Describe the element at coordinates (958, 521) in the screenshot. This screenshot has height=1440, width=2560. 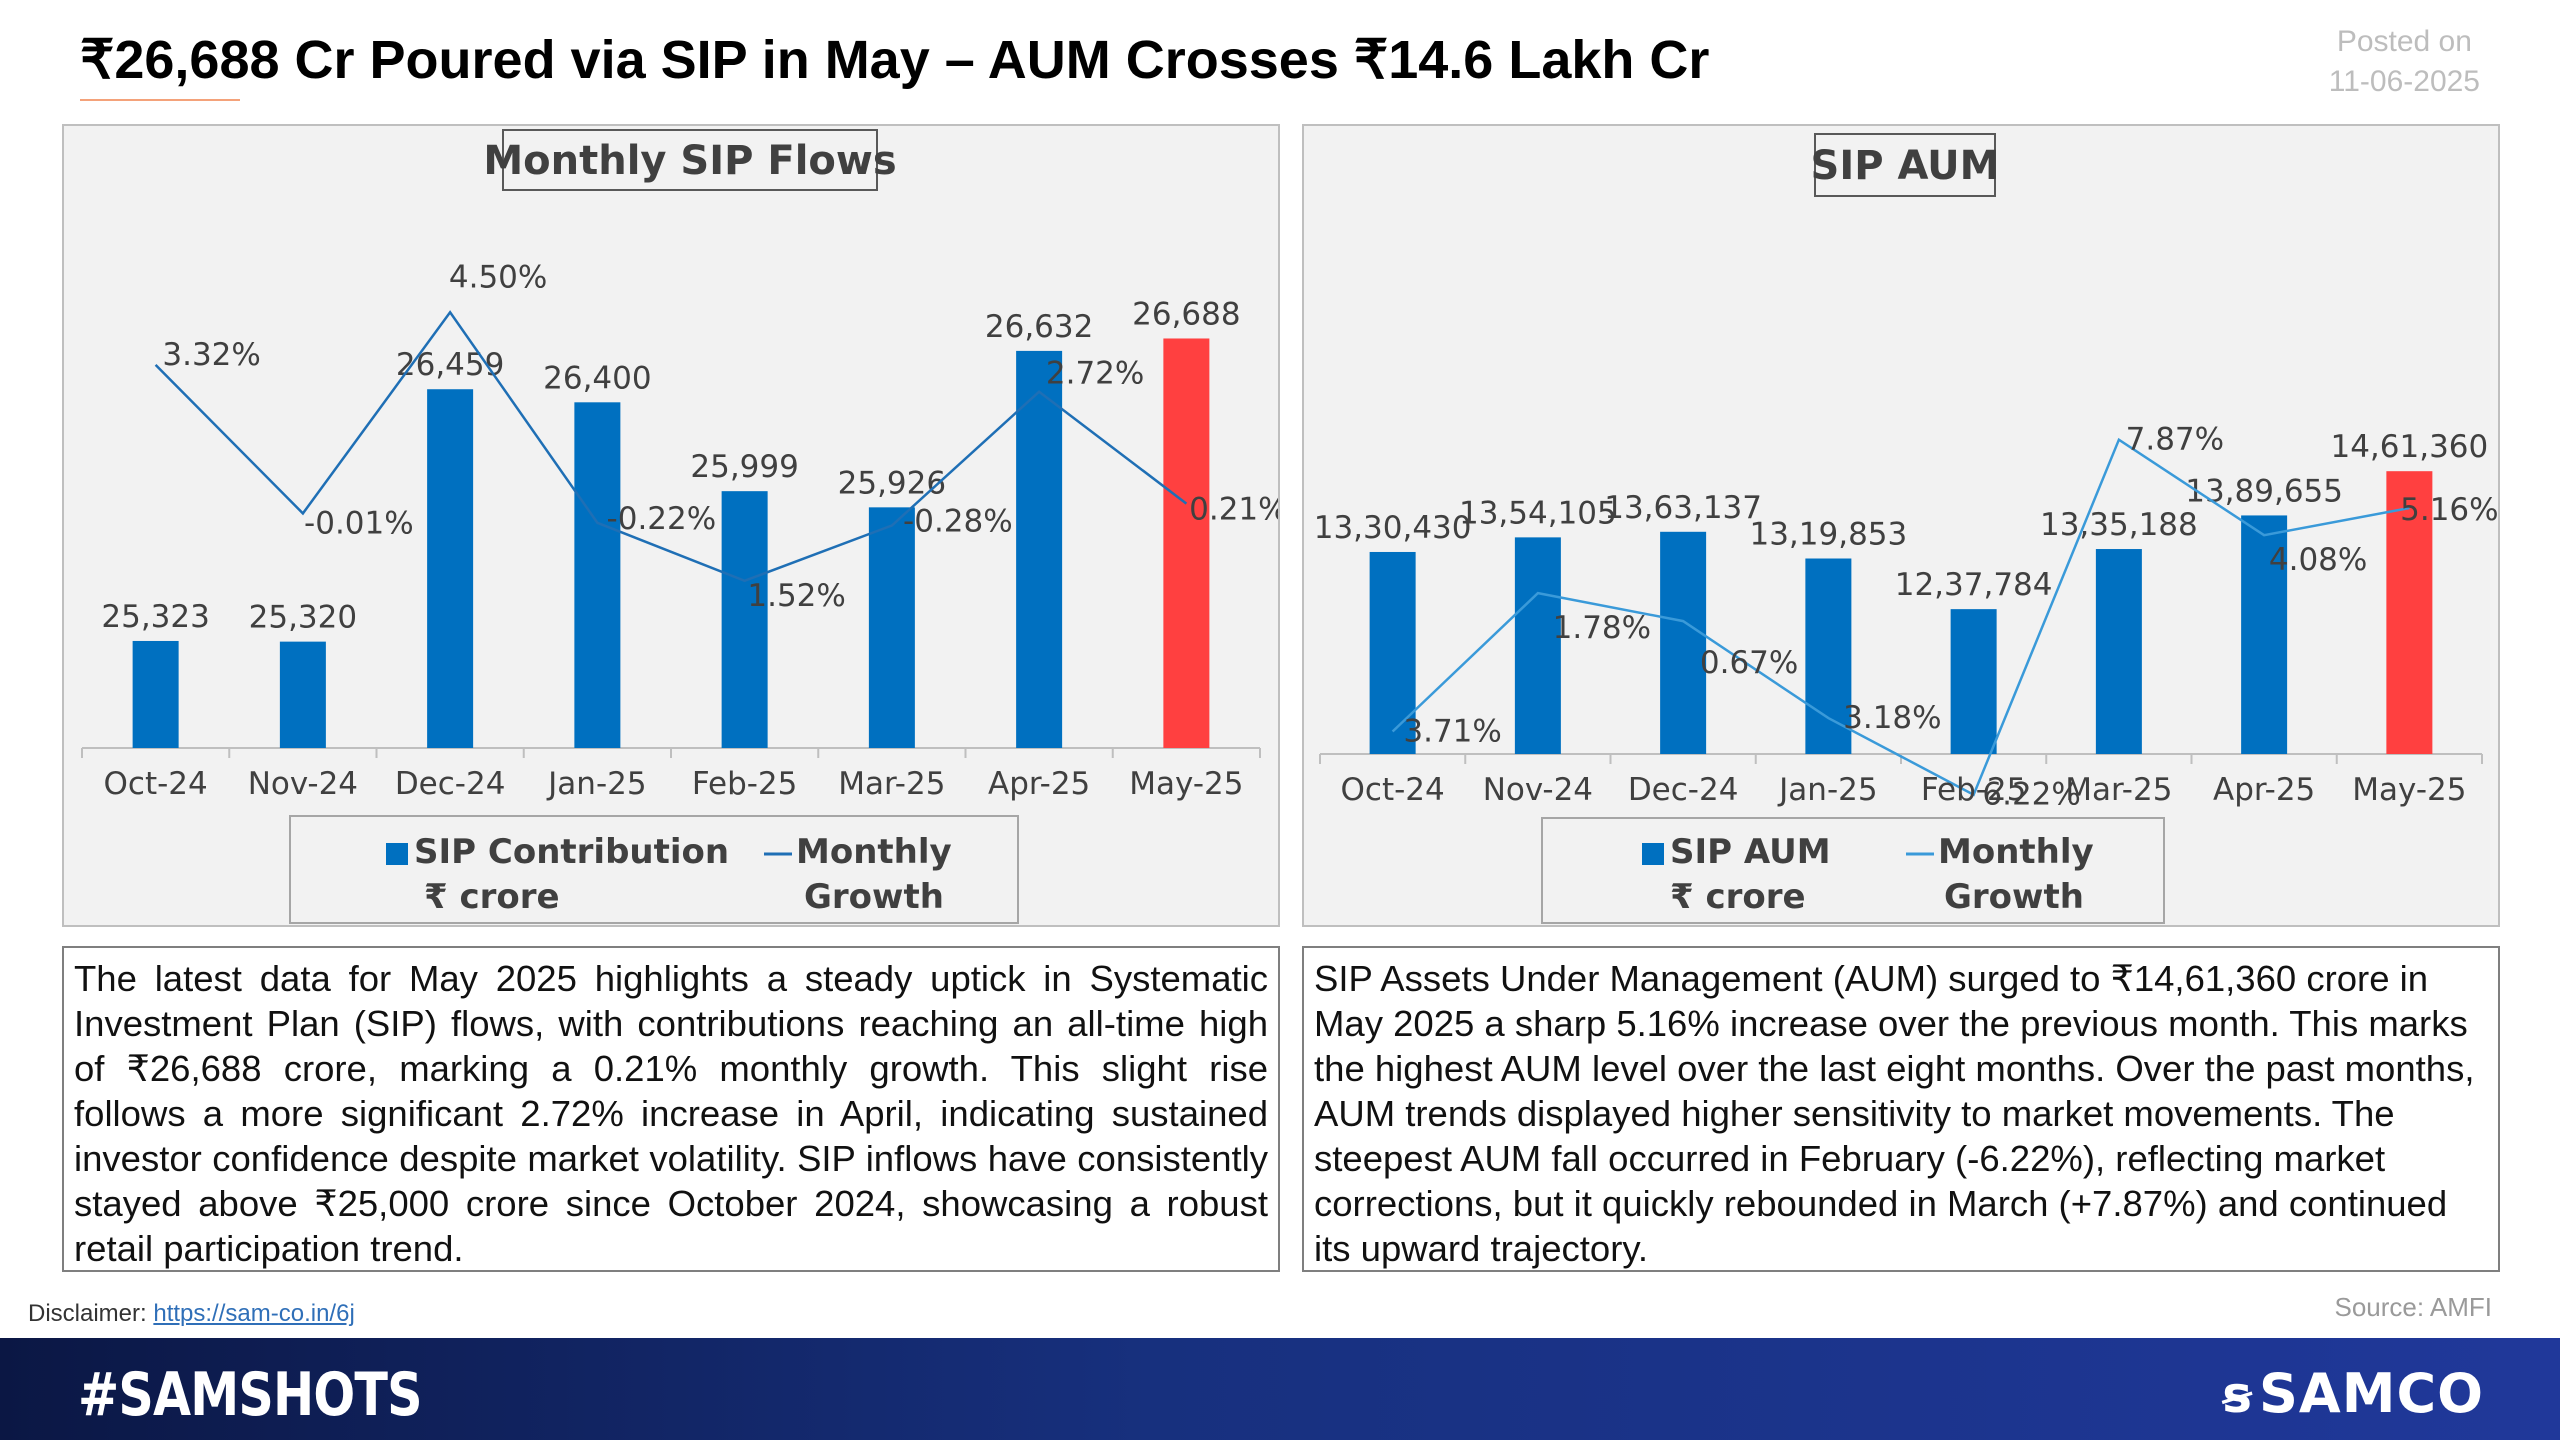
I see `growth-data-label: -0.28%` at that location.